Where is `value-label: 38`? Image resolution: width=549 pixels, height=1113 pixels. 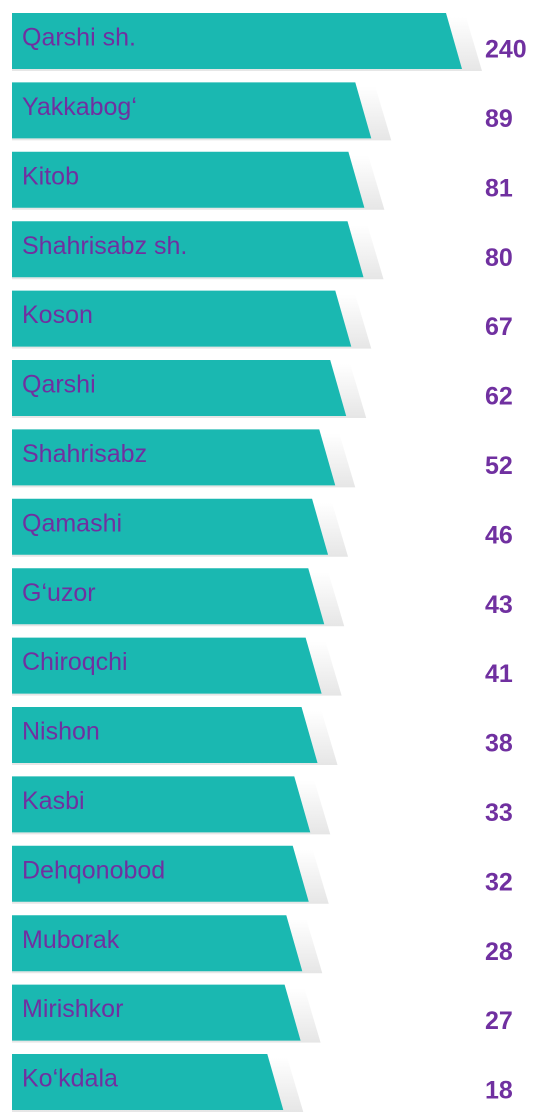
value-label: 38 is located at coordinates (499, 744).